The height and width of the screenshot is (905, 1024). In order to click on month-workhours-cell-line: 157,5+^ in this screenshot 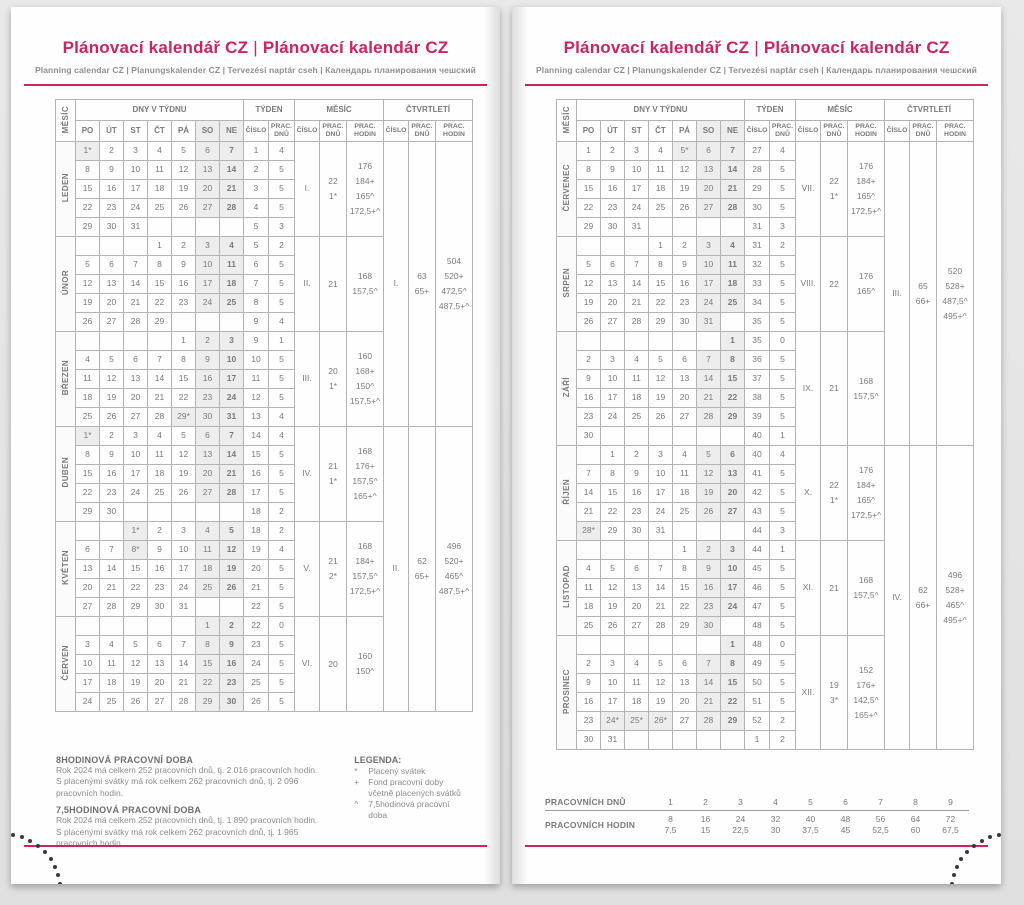, I will do `click(365, 401)`.